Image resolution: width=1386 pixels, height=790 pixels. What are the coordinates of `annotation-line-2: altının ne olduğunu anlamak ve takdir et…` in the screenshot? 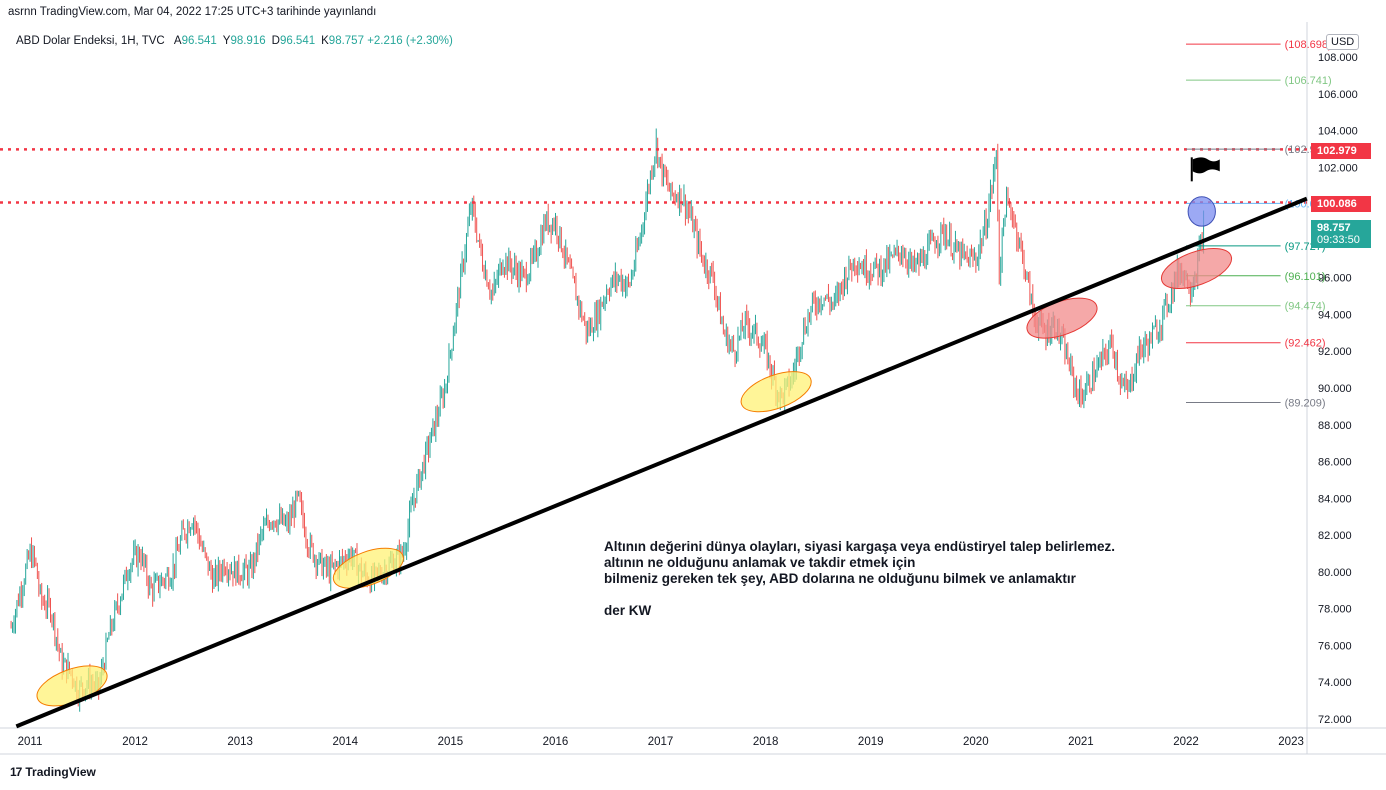 It's located at (760, 562).